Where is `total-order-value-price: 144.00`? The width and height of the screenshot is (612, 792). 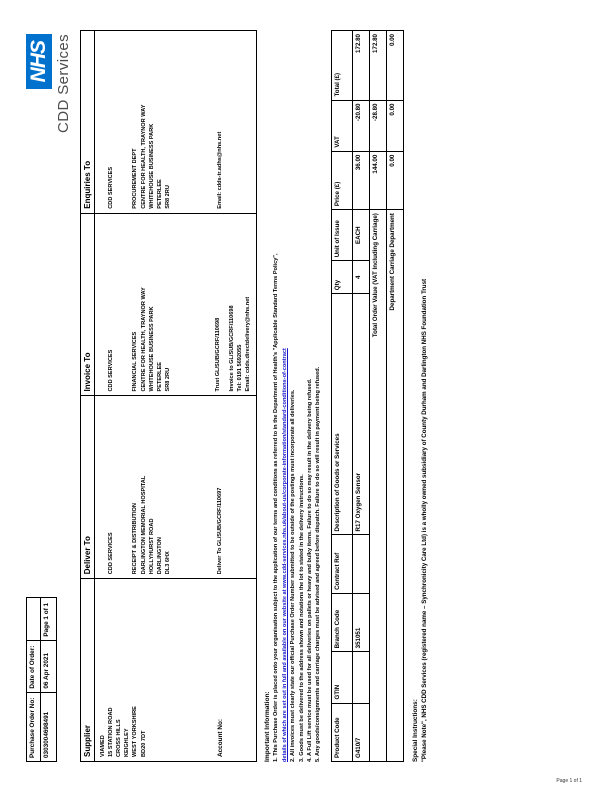
total-order-value-price: 144.00 is located at coordinates (378, 180).